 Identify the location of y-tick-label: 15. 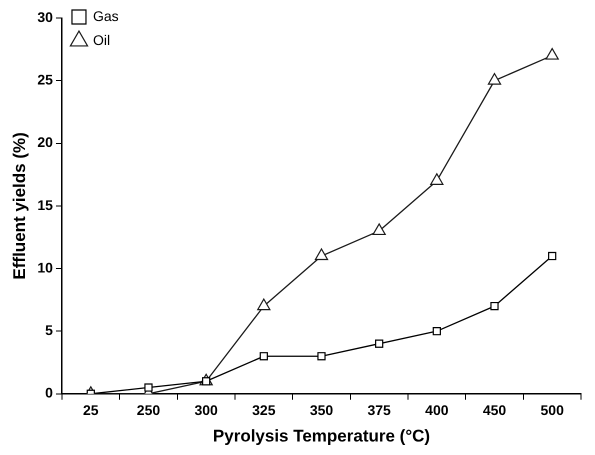
(45, 204).